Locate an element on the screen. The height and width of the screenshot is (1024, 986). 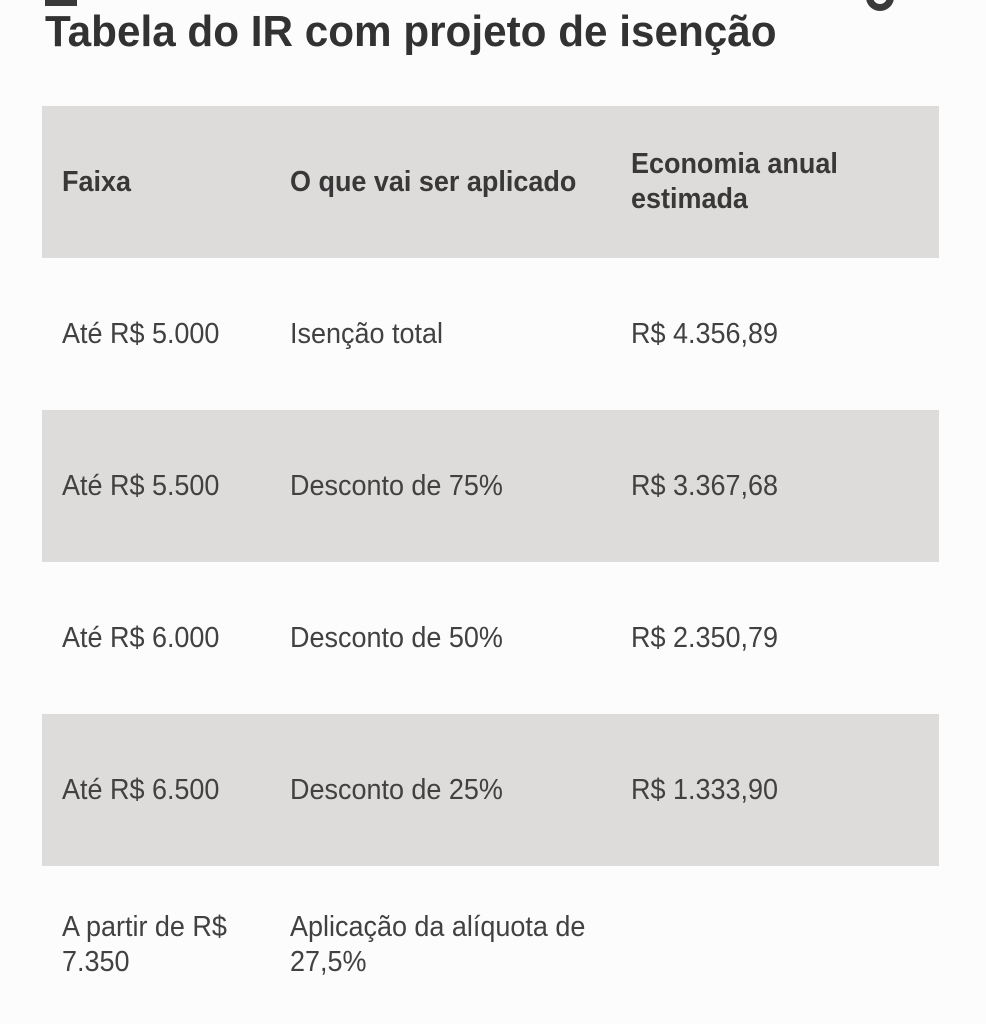
cell-aplicado: Isenção total is located at coordinates (460, 334).